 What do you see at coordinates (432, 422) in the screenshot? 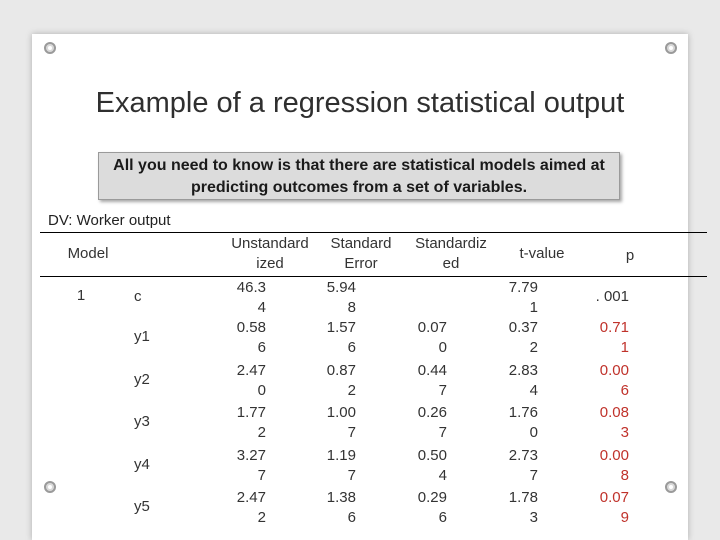
I see `cell-std-y3: 0.26 7` at bounding box center [432, 422].